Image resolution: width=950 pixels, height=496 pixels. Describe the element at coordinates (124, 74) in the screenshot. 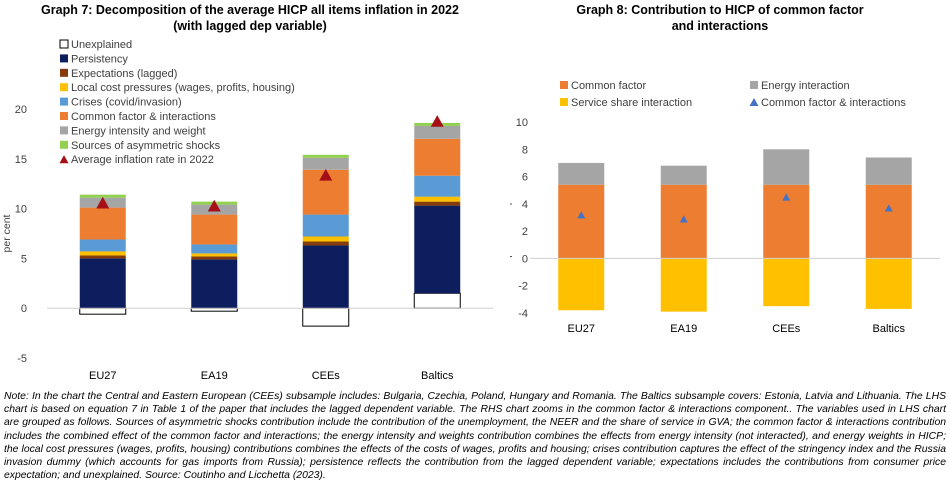

I see `legend-label: Expectations (lagged)` at that location.